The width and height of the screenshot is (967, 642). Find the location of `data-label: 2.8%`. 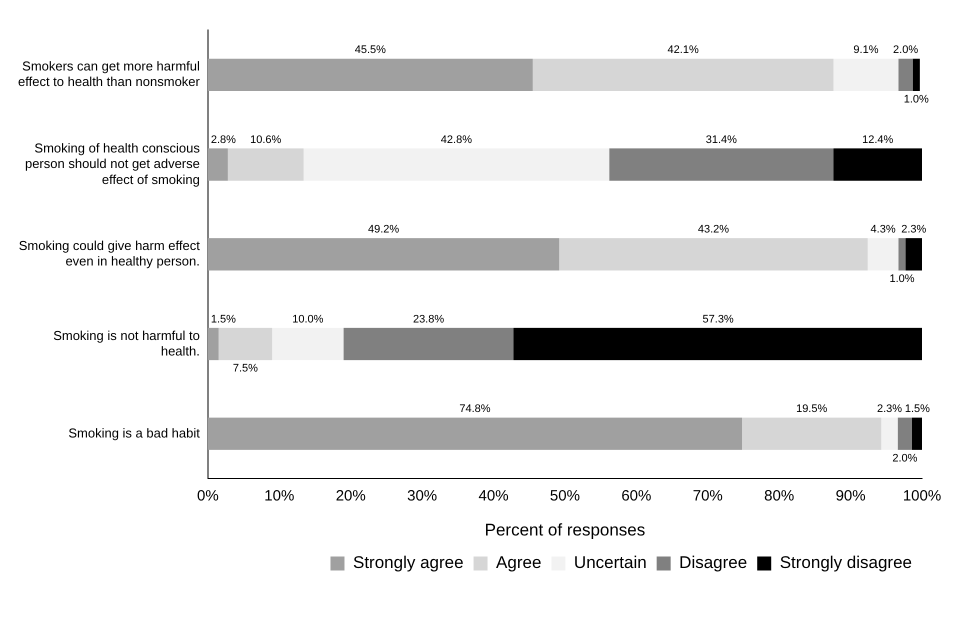

data-label: 2.8% is located at coordinates (223, 140).